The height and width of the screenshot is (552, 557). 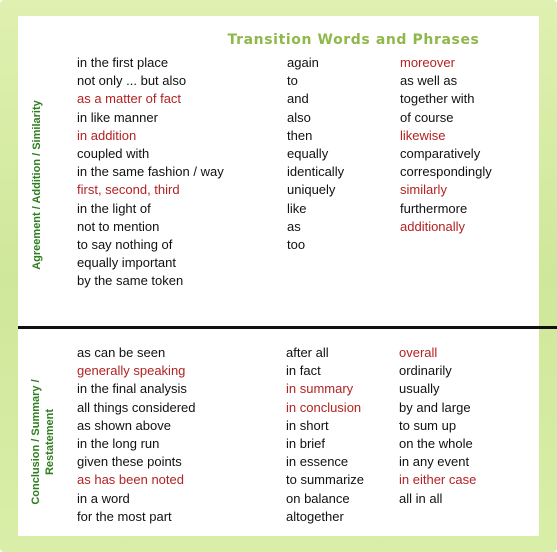 What do you see at coordinates (50, 442) in the screenshot?
I see `section-label-line: Restatement` at bounding box center [50, 442].